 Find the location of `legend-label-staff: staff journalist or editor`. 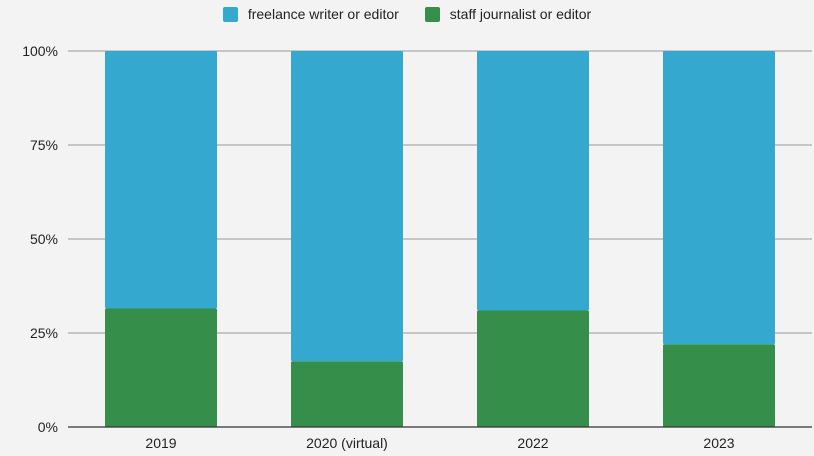

legend-label-staff: staff journalist or editor is located at coordinates (520, 14).